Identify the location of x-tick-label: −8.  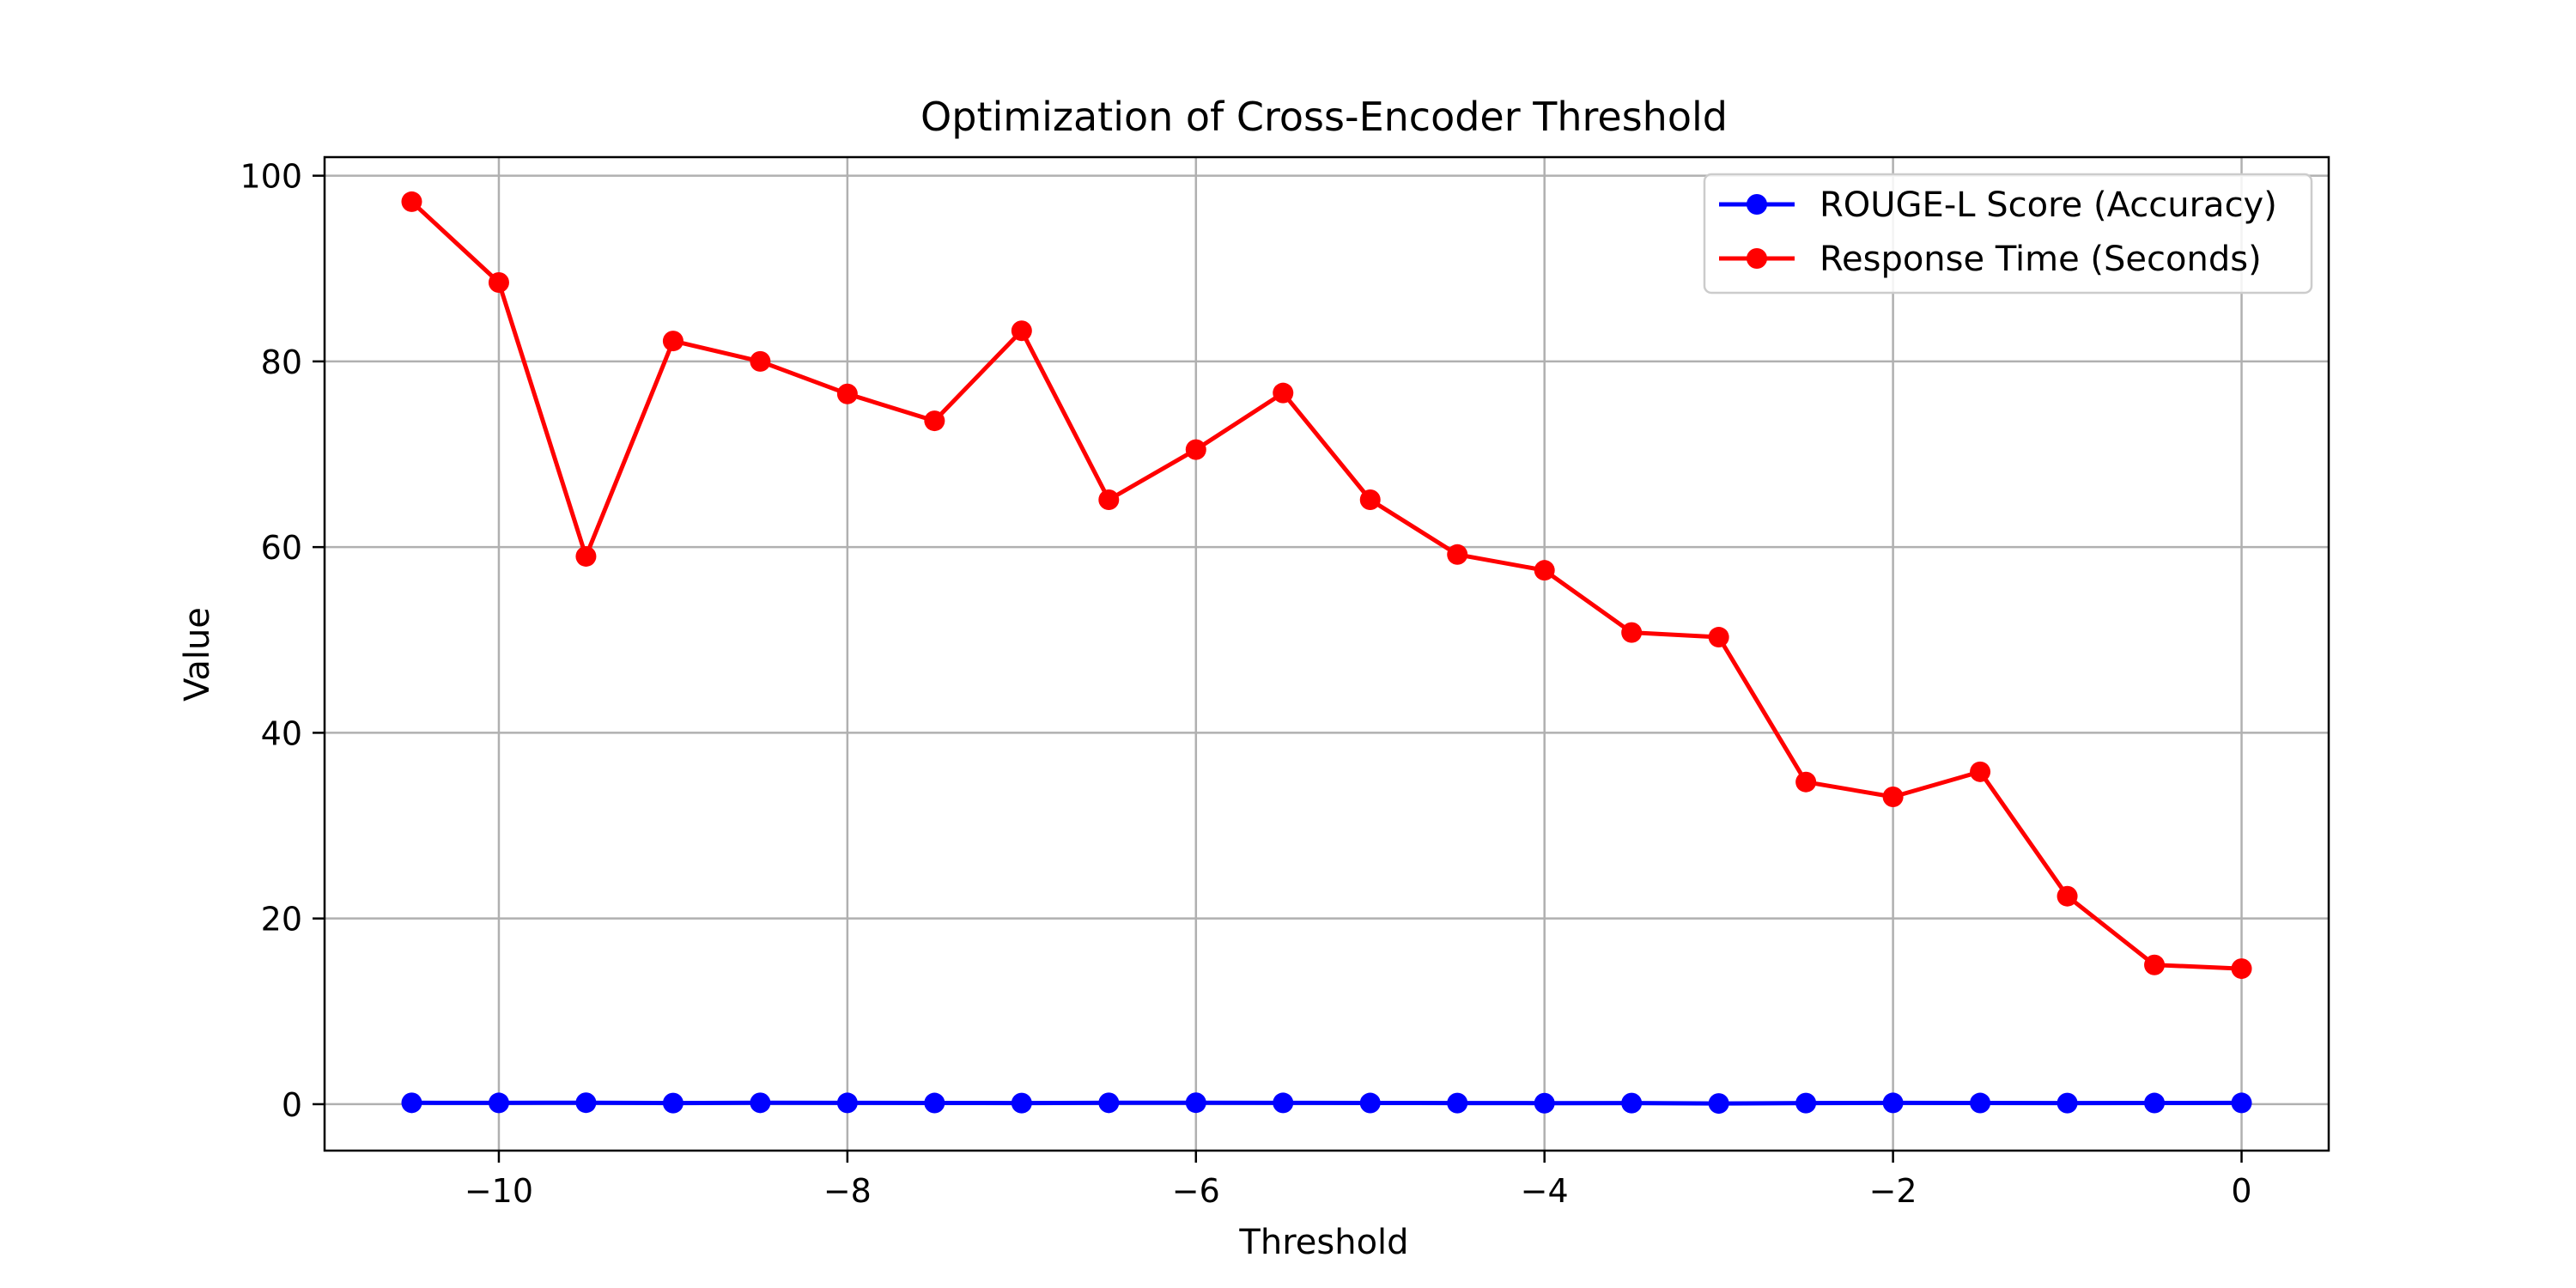
(847, 1191).